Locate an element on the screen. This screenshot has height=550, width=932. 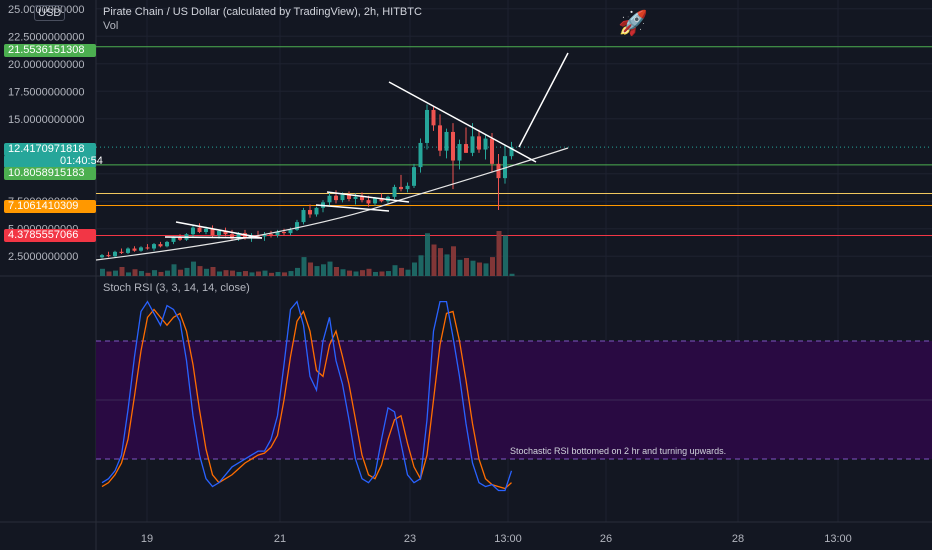
volume-label: Vol is located at coordinates (110, 26).